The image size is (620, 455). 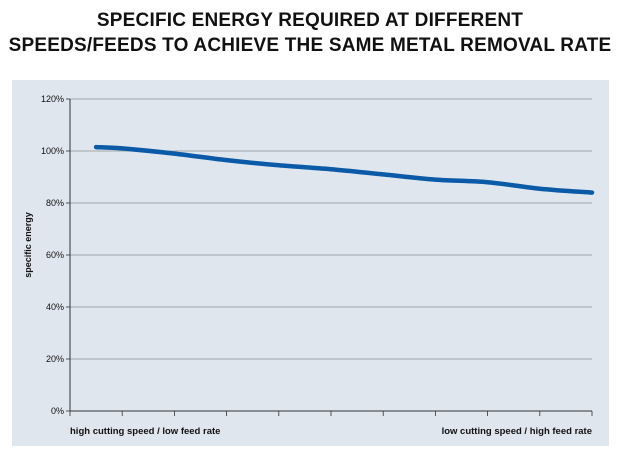 What do you see at coordinates (517, 431) in the screenshot?
I see `x-axis-label-right: low cutting speed / high feed rate` at bounding box center [517, 431].